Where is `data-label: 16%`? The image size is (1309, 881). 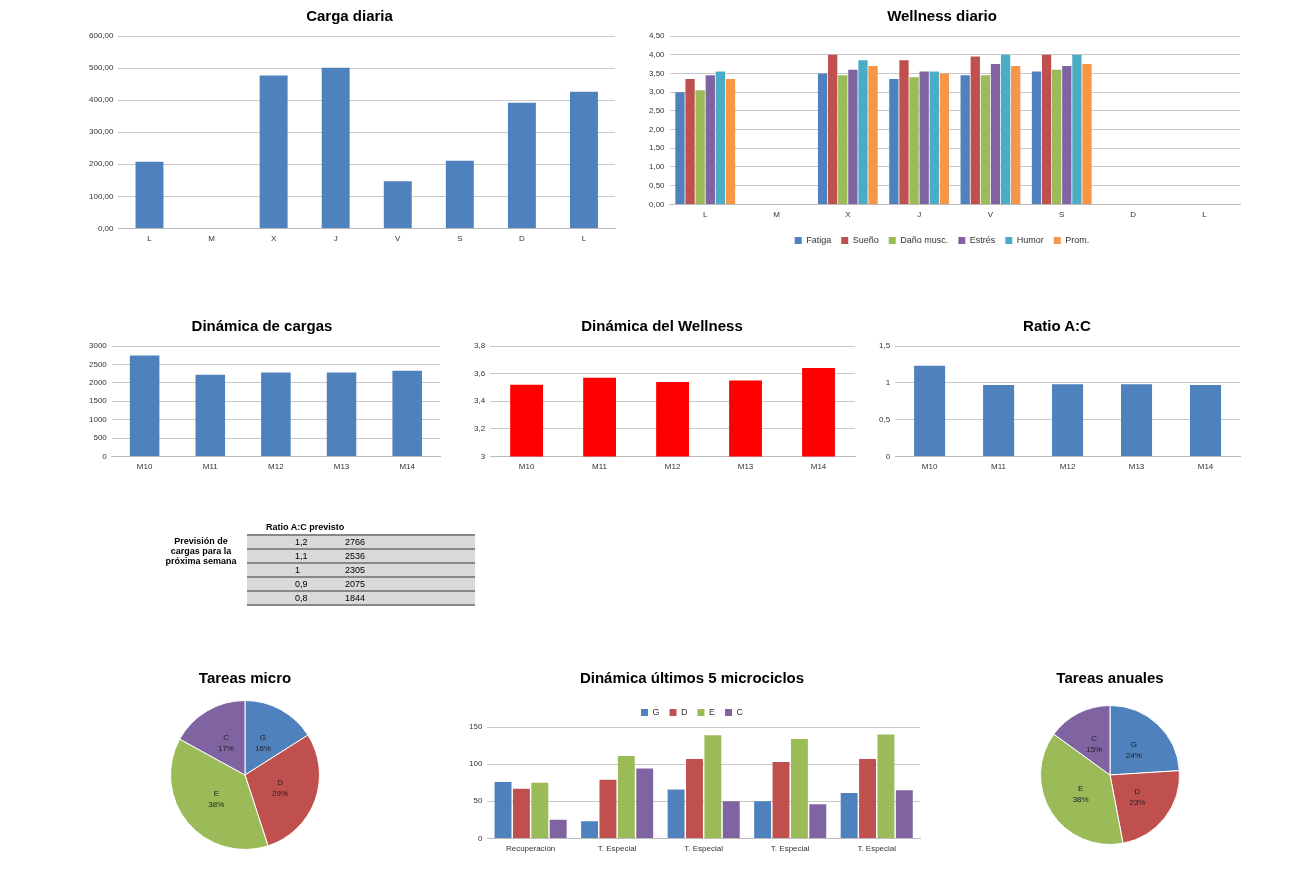 data-label: 16% is located at coordinates (262, 748).